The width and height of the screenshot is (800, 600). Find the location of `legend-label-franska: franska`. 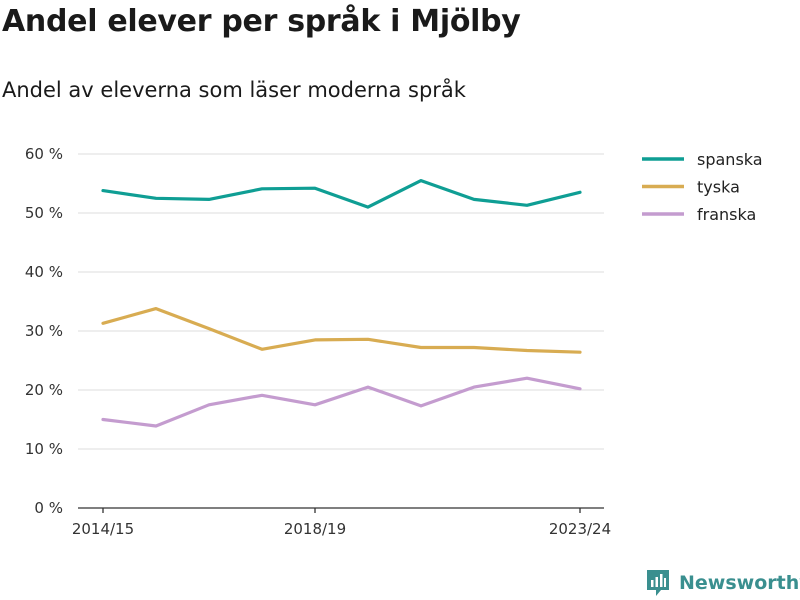

legend-label-franska: franska is located at coordinates (726, 214).